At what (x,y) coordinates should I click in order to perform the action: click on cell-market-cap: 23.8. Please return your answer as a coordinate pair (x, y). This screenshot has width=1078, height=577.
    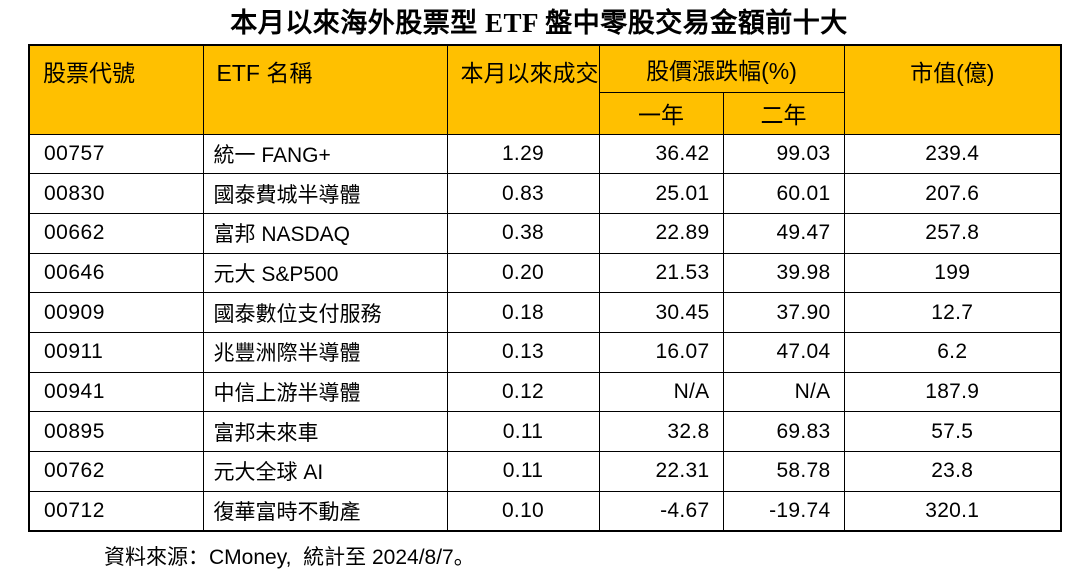
    Looking at the image, I should click on (952, 471).